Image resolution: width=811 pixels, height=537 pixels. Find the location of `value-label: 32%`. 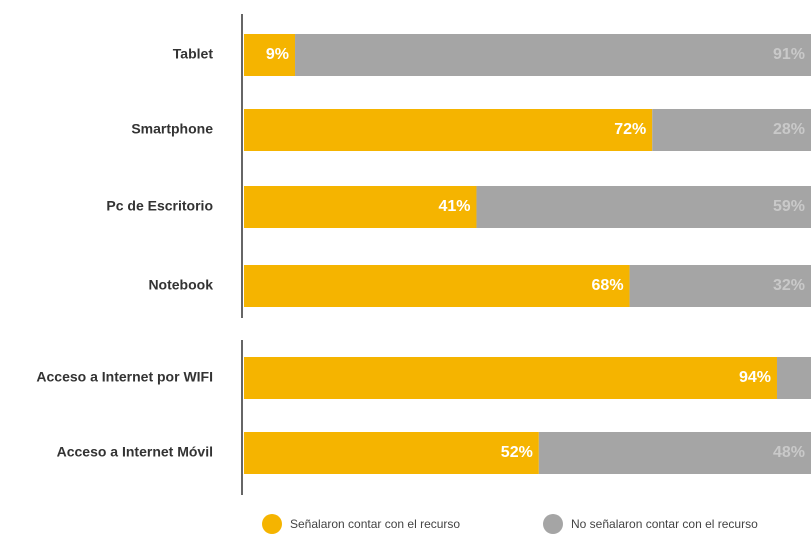

value-label: 32% is located at coordinates (789, 285).